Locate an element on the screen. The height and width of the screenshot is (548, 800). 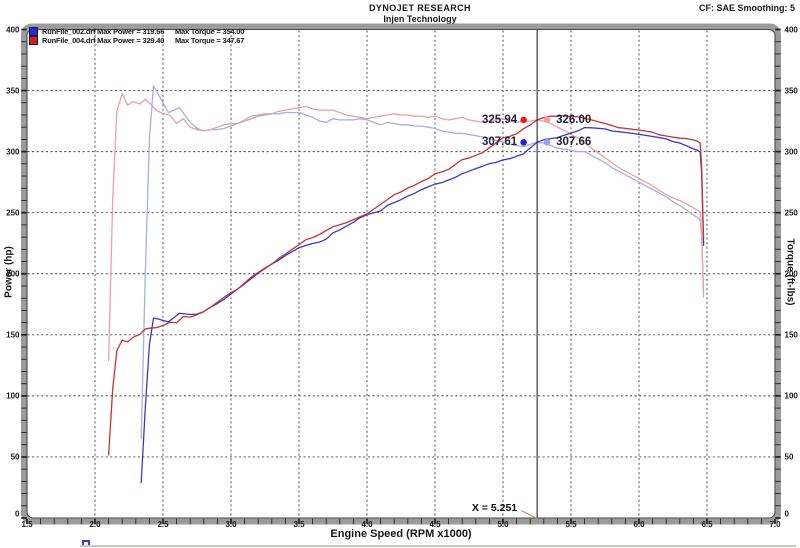
x-tick-label: 4.0 is located at coordinates (367, 524).